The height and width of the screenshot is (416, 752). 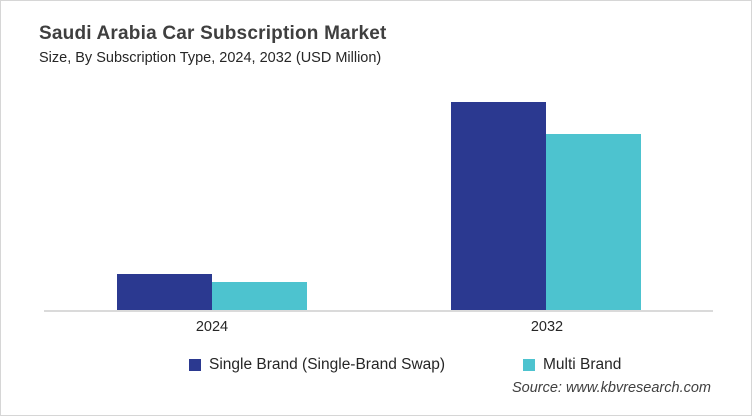 I want to click on chart-title: Saudi Arabia Car Subscription Market, so click(x=213, y=33).